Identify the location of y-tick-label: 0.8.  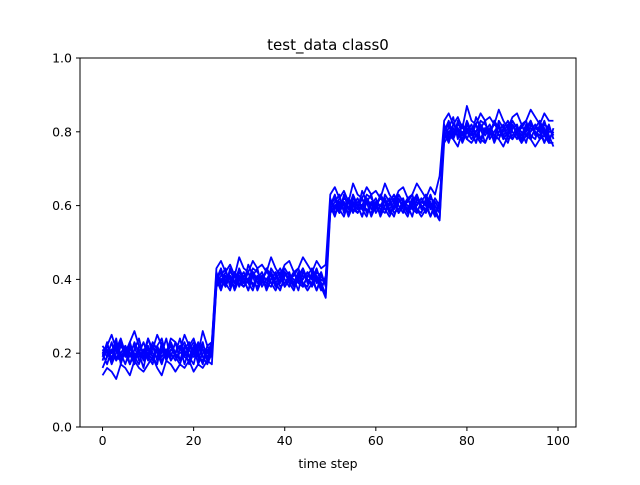
(62, 131).